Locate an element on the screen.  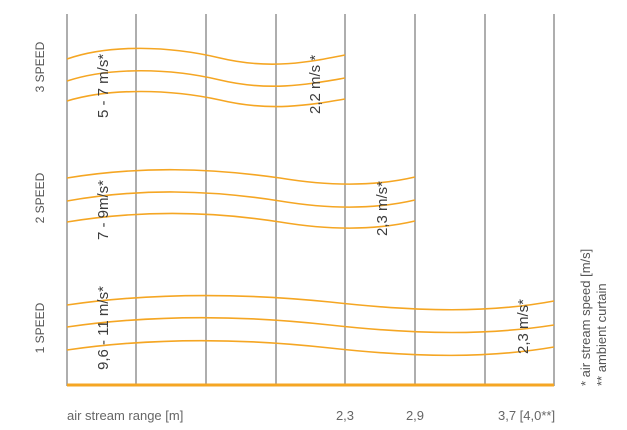
axis-tick: 2,3 is located at coordinates (345, 415).